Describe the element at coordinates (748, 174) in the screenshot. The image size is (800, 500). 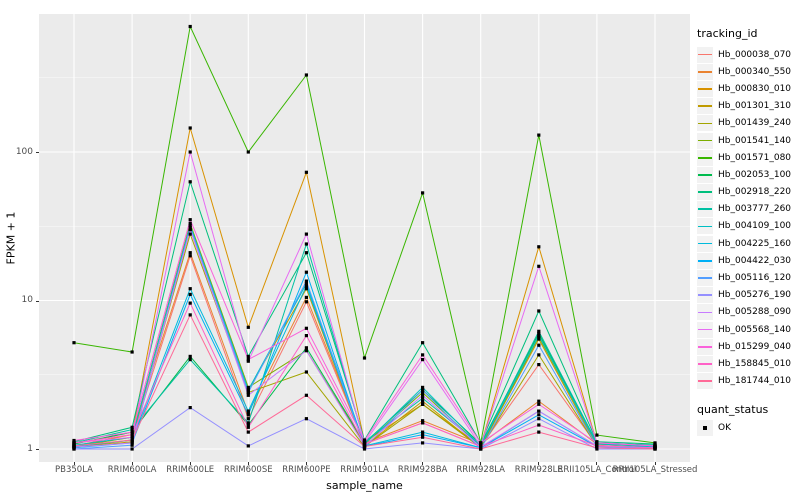
I see `legend-item-Hb_002053_100: Hb_002053_100` at that location.